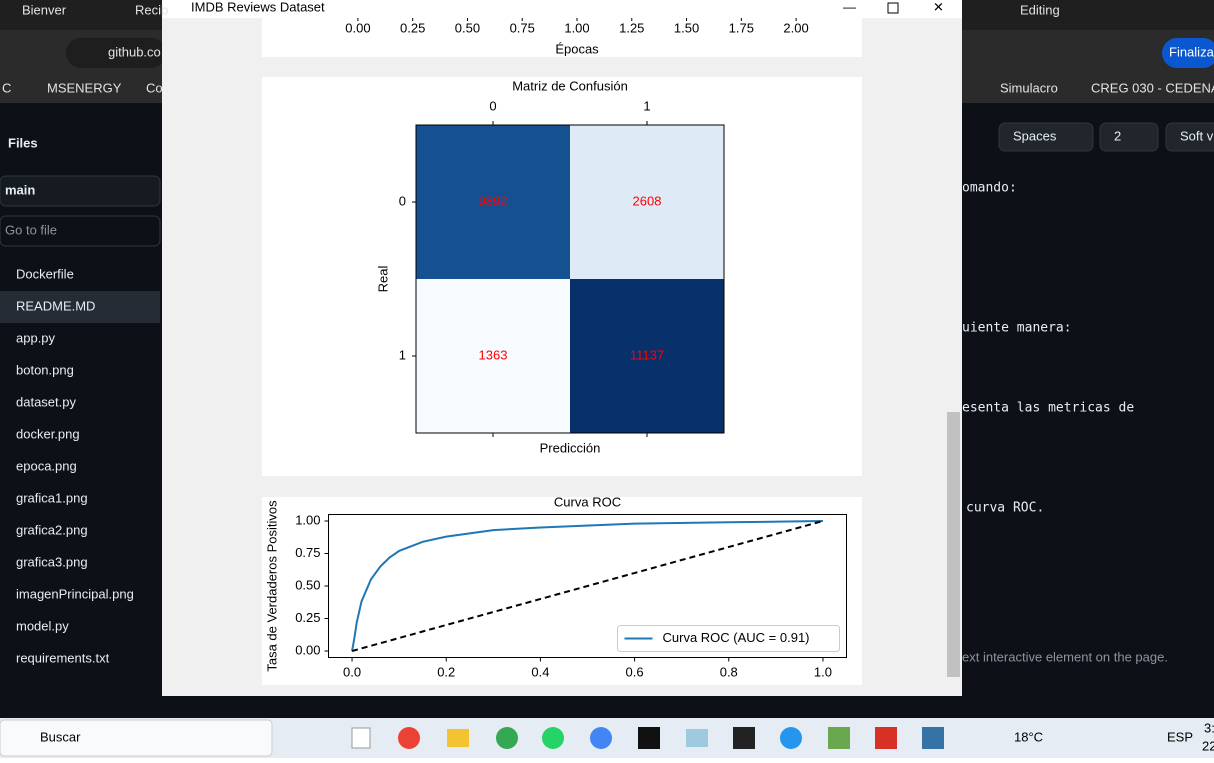 Image resolution: width=1214 pixels, height=763 pixels. I want to click on minimize-button: —, so click(849, 7).